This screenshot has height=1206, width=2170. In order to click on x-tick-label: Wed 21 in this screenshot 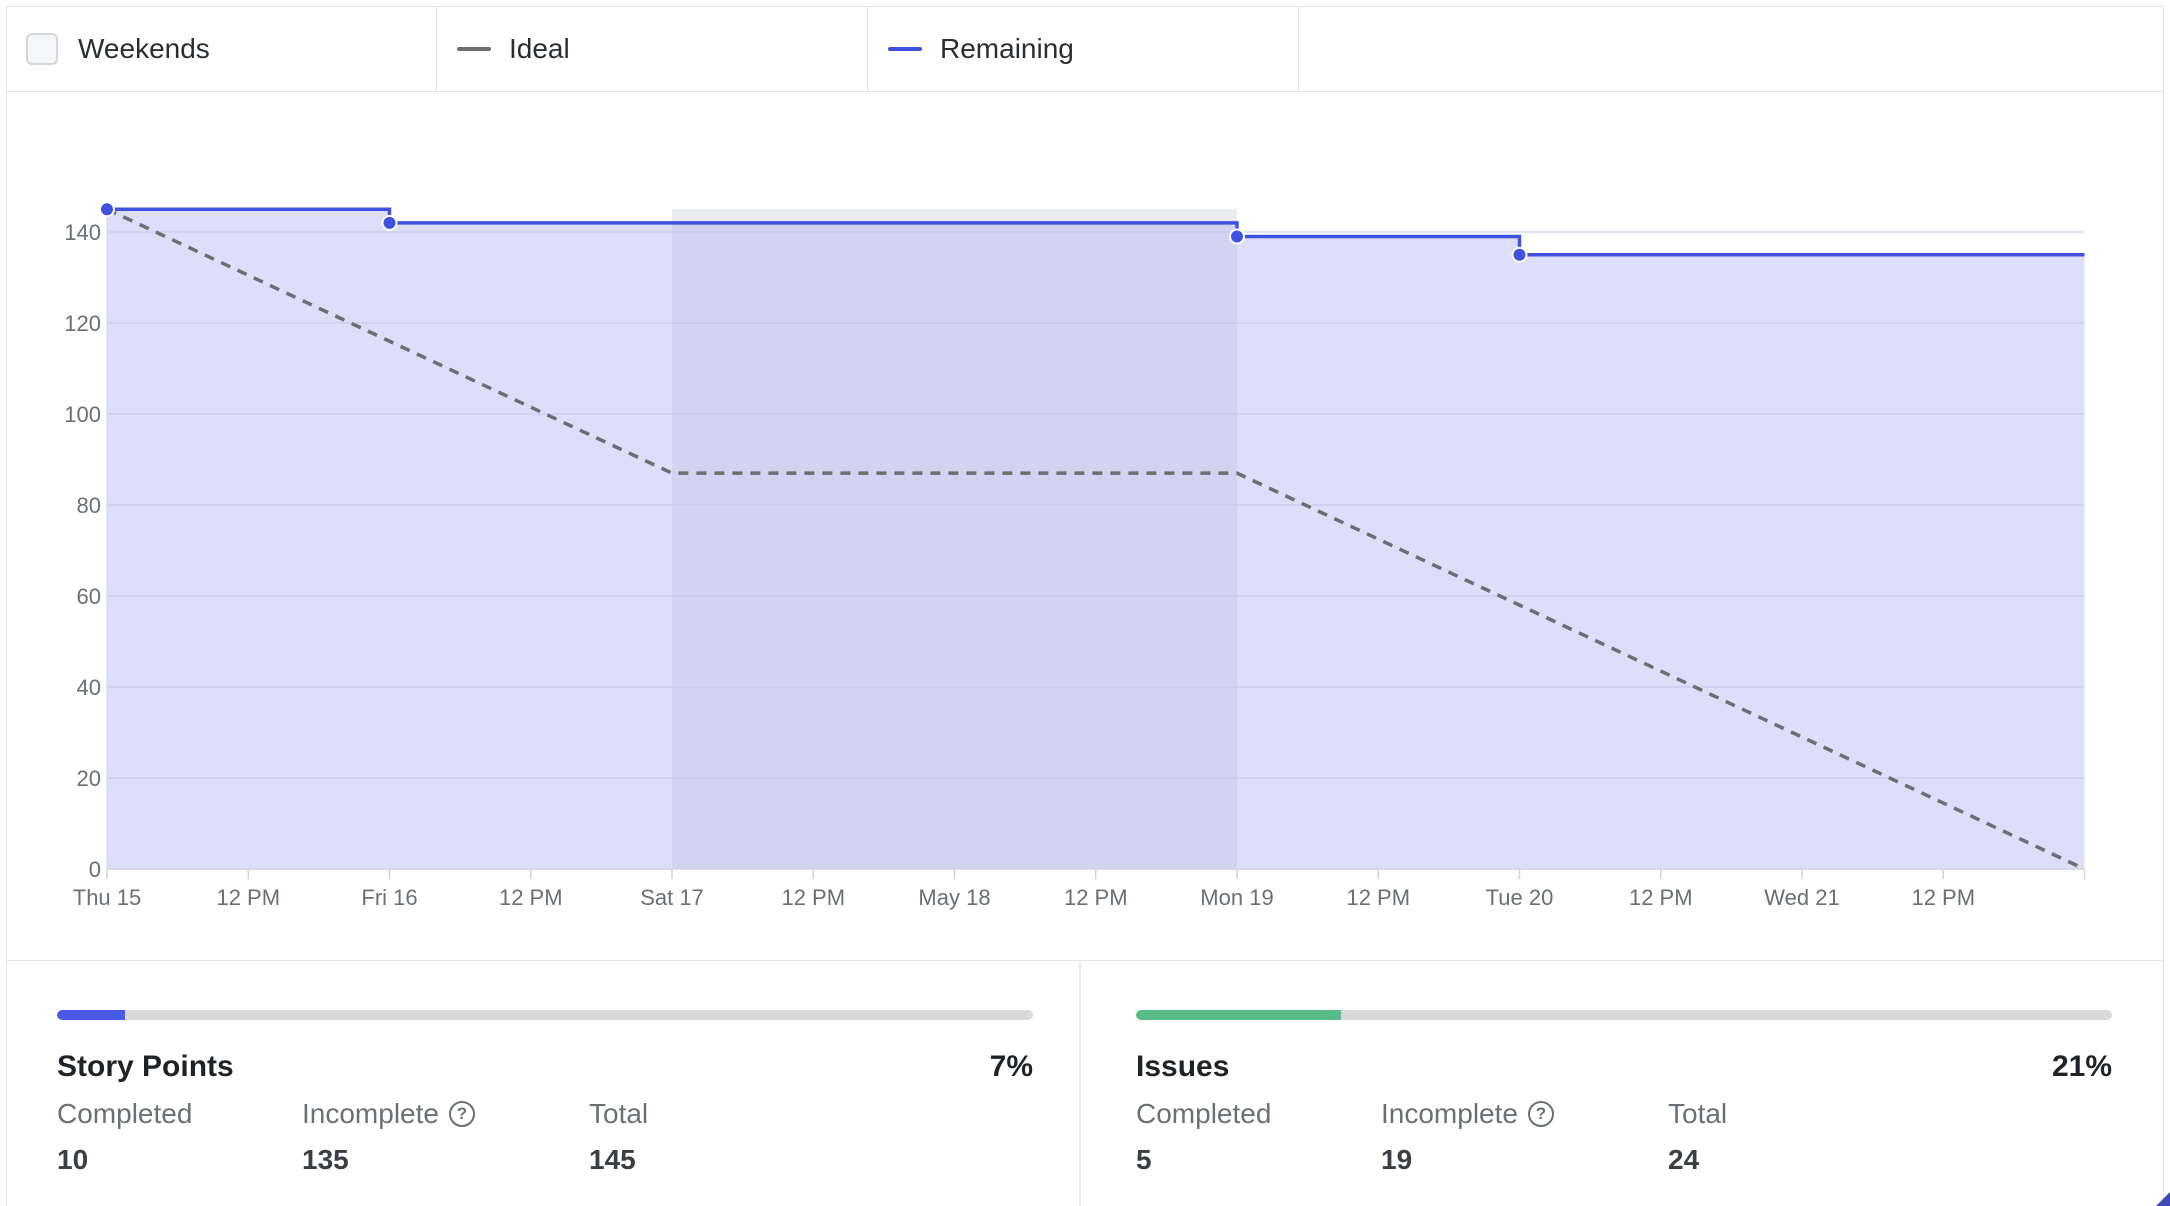, I will do `click(1801, 897)`.